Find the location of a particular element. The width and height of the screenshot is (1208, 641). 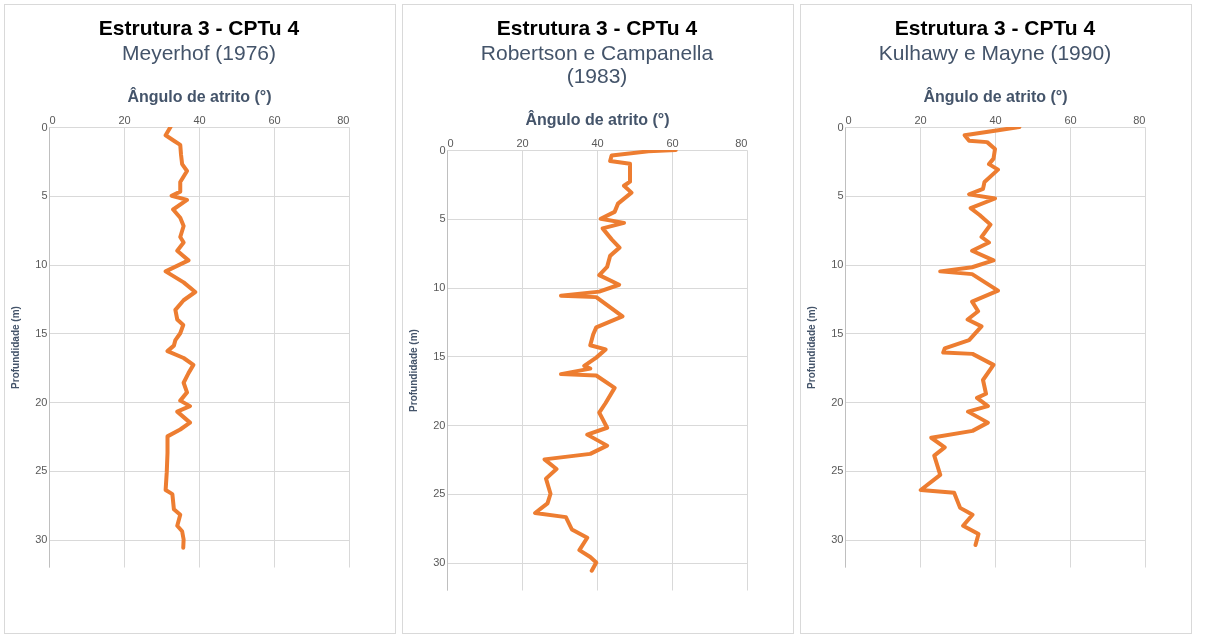

chart-subtitle: Robertson e Campanella (1983) is located at coordinates (597, 64).